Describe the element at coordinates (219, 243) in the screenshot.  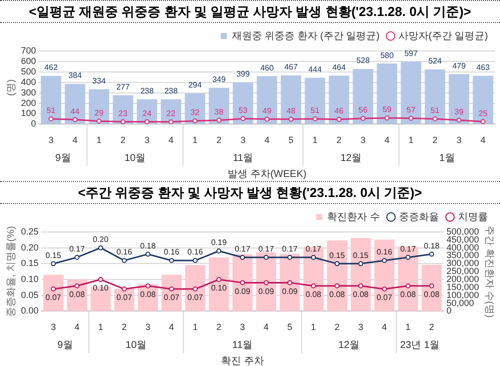
I see `data-label: 0.19` at that location.